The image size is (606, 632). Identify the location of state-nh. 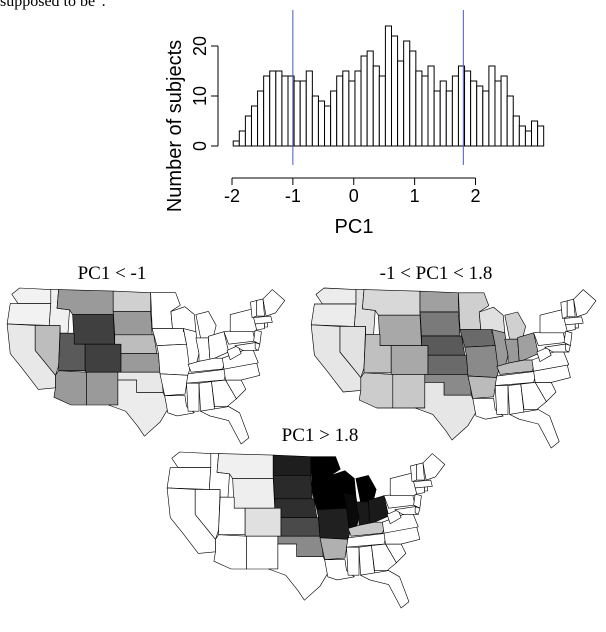
(420, 471).